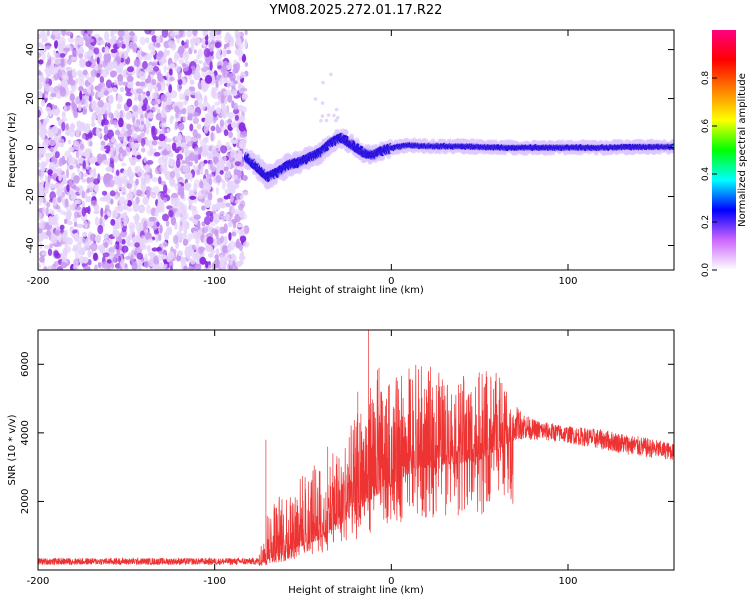  I want to click on snr-ytick-label: 2000, so click(25, 501).